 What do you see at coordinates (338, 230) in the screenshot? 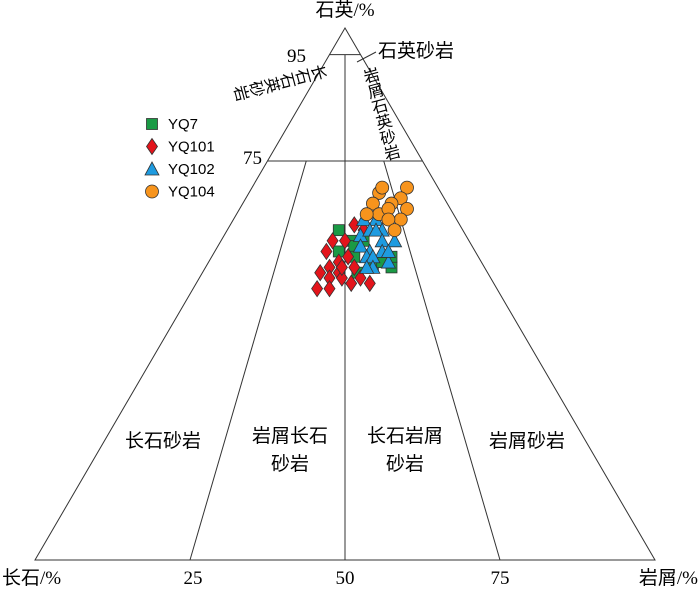
I see `data-point-yq7` at bounding box center [338, 230].